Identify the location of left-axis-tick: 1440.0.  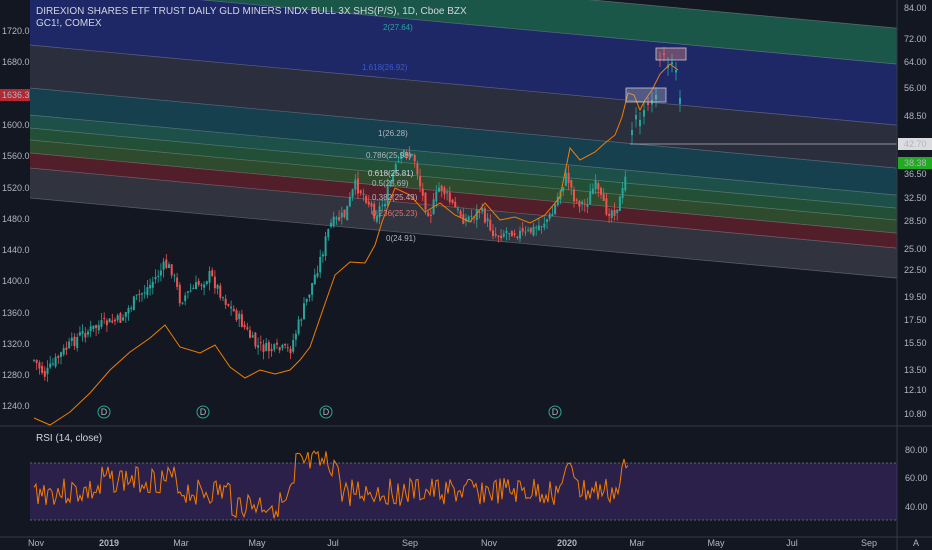
(16, 250).